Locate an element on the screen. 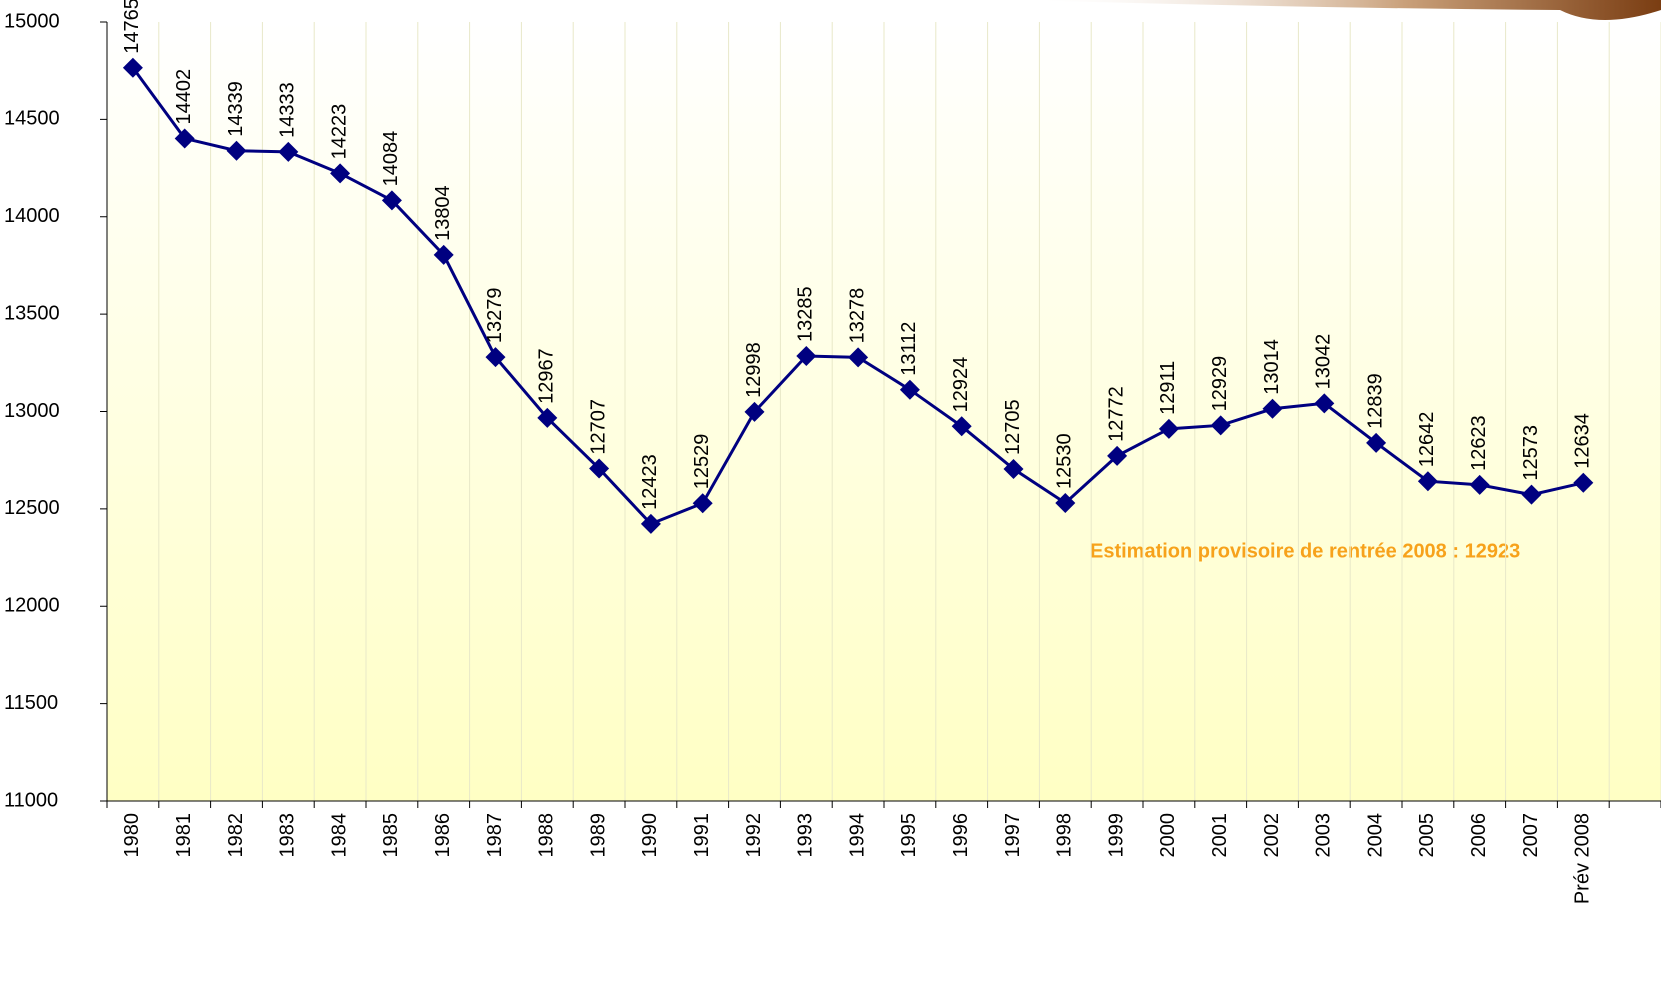 This screenshot has width=1661, height=985. data-label: 13804 is located at coordinates (443, 213).